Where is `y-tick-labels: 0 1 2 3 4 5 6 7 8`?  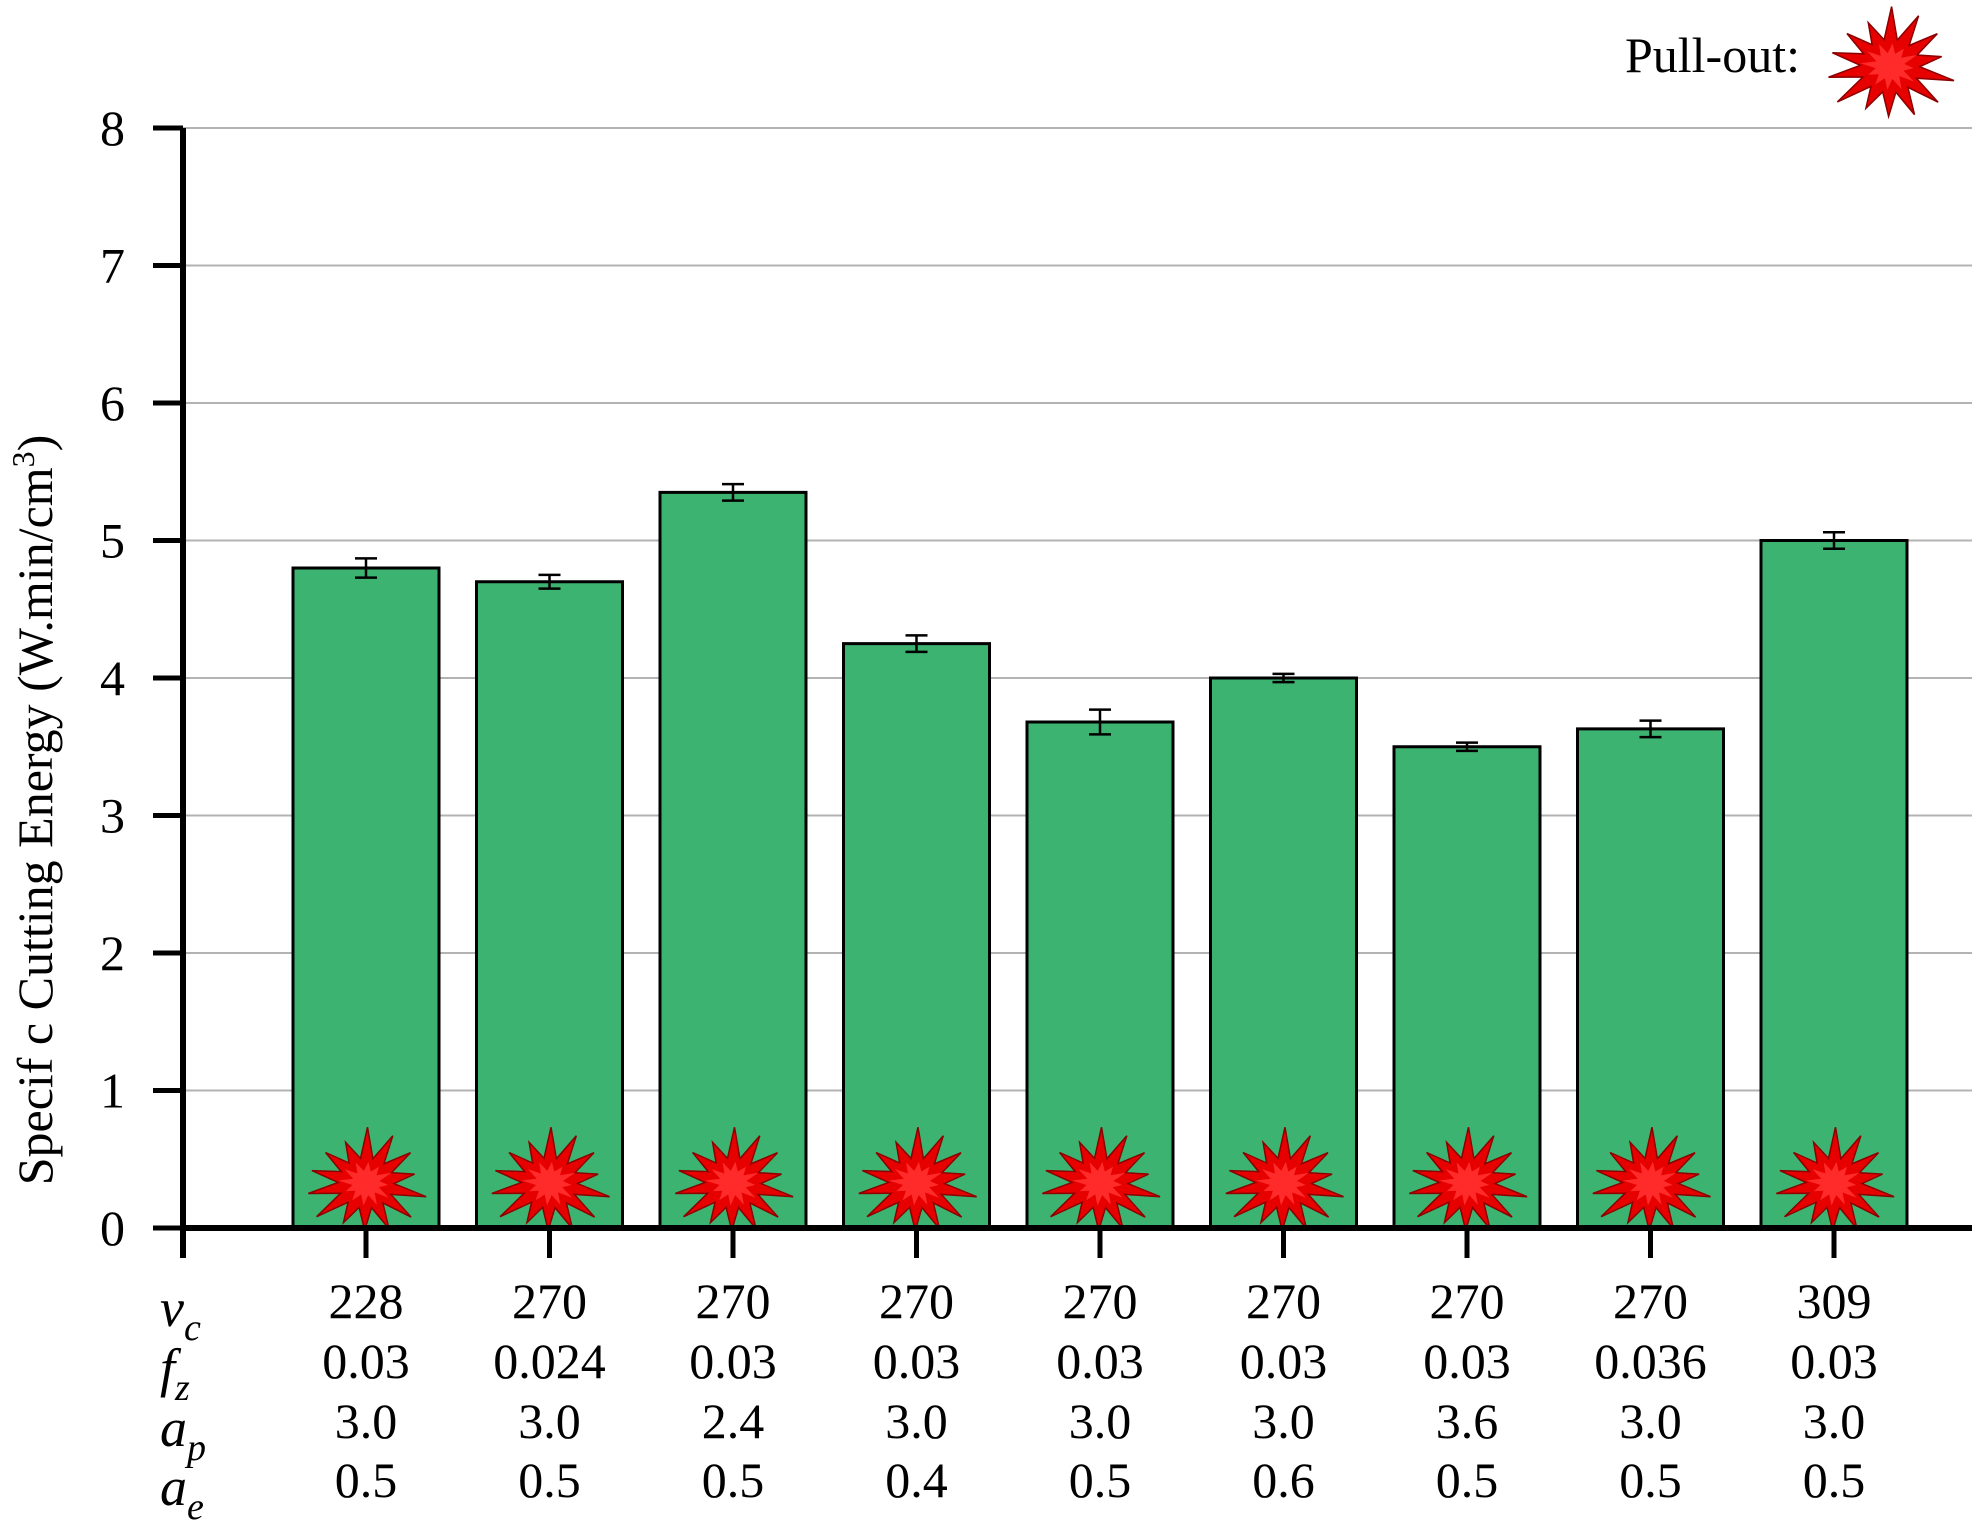
y-tick-labels: 0 1 2 3 4 5 6 7 8 is located at coordinates (112, 678).